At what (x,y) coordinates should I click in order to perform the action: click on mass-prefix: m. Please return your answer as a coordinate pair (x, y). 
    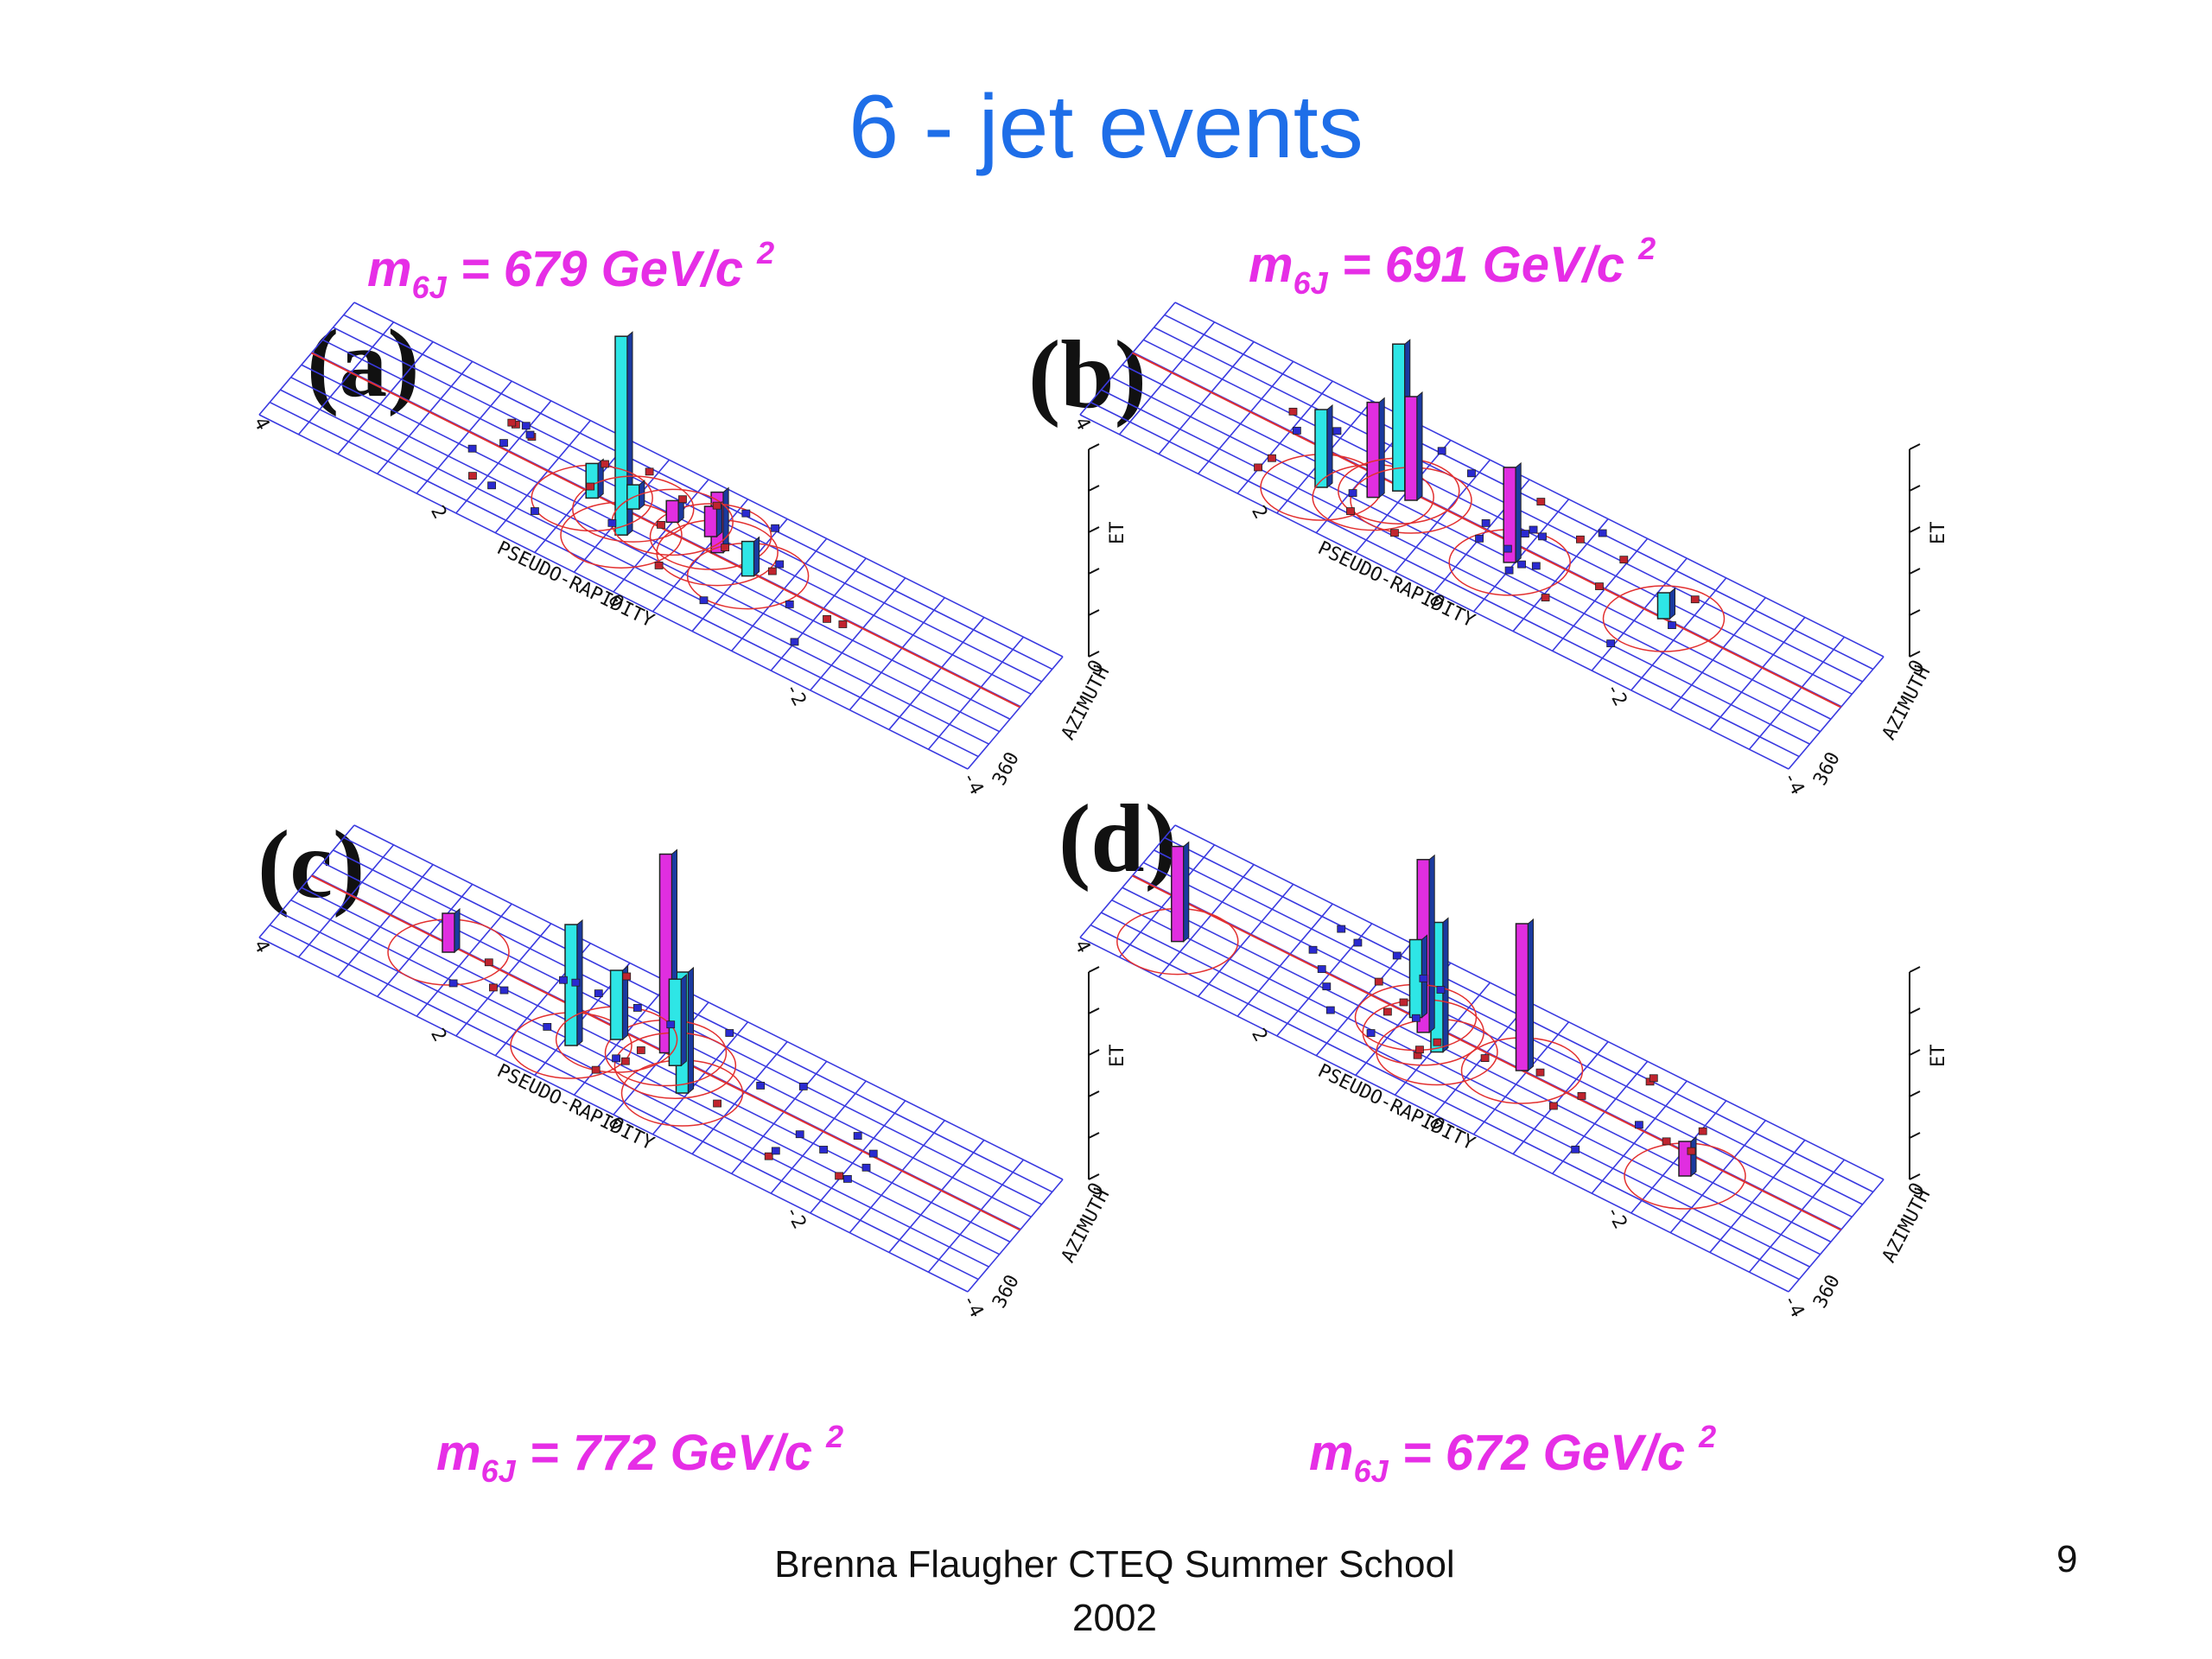
    Looking at the image, I should click on (1331, 1453).